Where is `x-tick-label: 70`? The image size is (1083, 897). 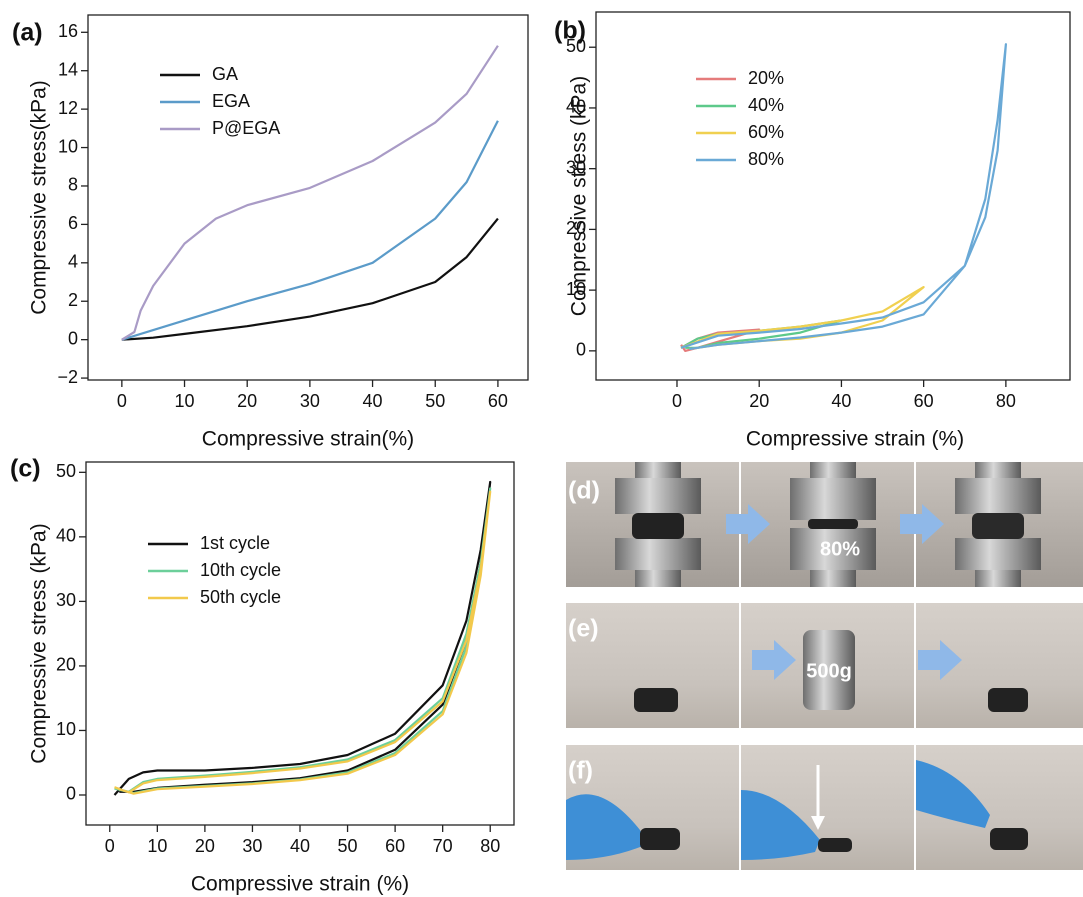
x-tick-label: 70 is located at coordinates (443, 846).